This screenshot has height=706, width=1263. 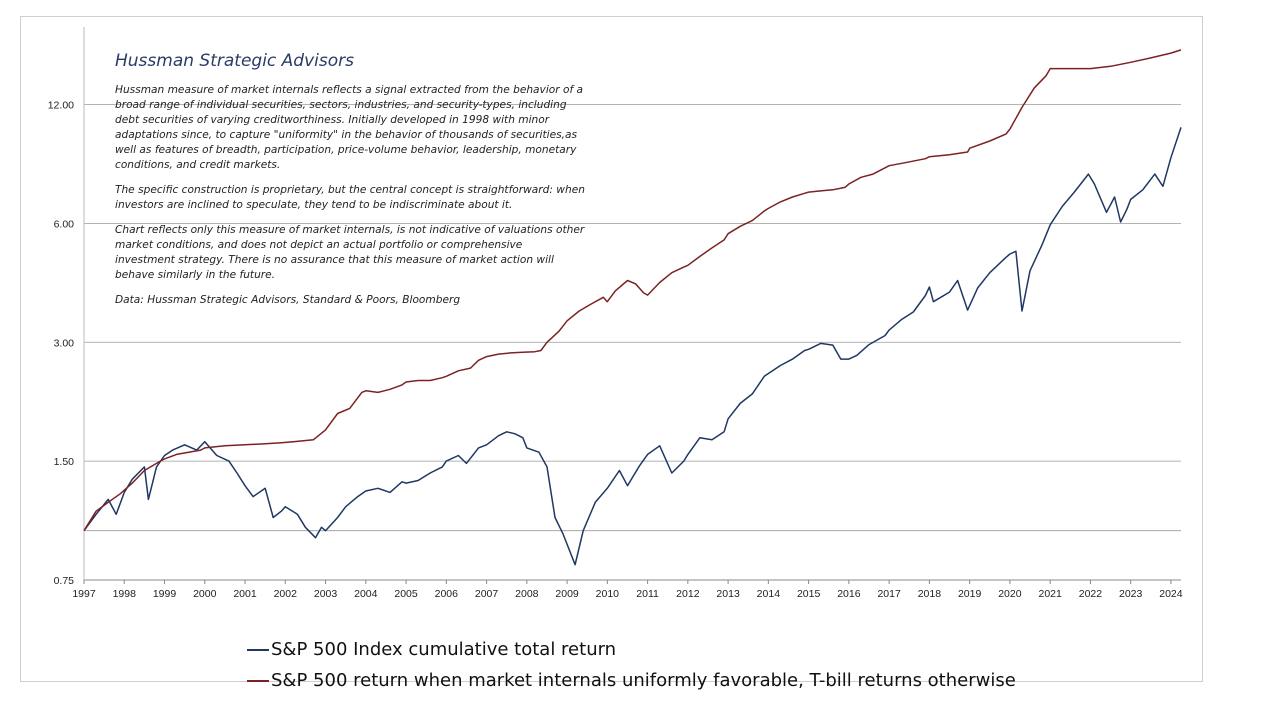 What do you see at coordinates (930, 594) in the screenshot?
I see `x-tick-label-2018: 2018` at bounding box center [930, 594].